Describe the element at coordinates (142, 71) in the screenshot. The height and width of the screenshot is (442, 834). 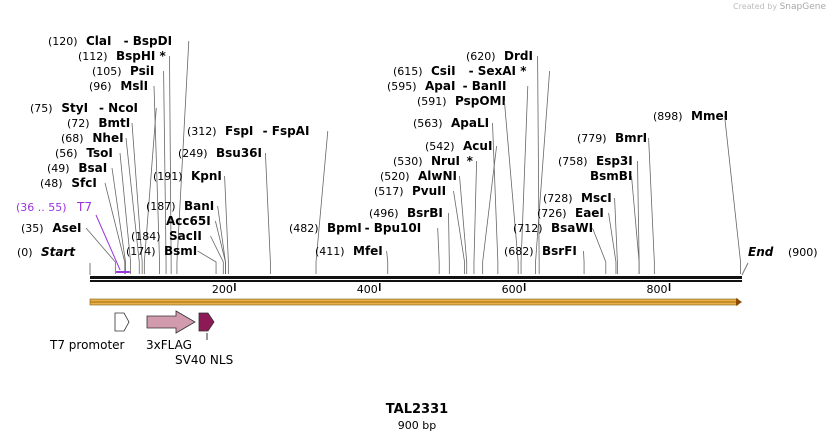
I see `site-name: PsiI` at that location.